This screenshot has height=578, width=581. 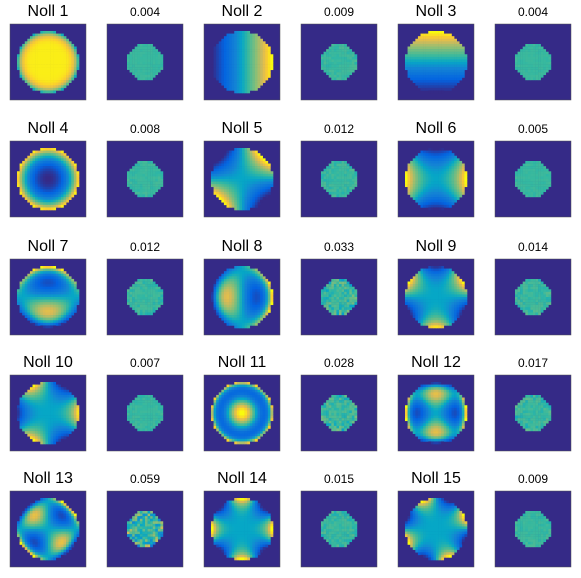 What do you see at coordinates (436, 128) in the screenshot?
I see `panel-title: Noll 6` at bounding box center [436, 128].